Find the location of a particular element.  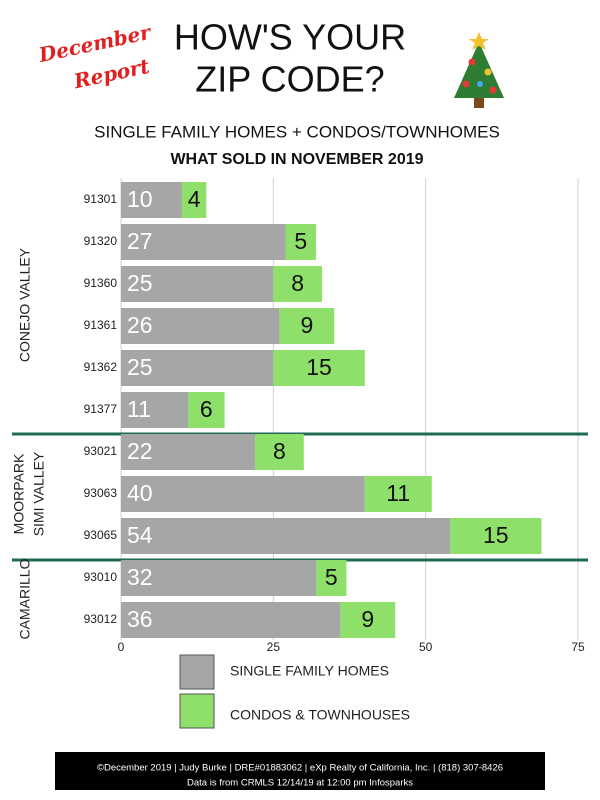

group-label: SIMI VALLEY is located at coordinates (39, 493).